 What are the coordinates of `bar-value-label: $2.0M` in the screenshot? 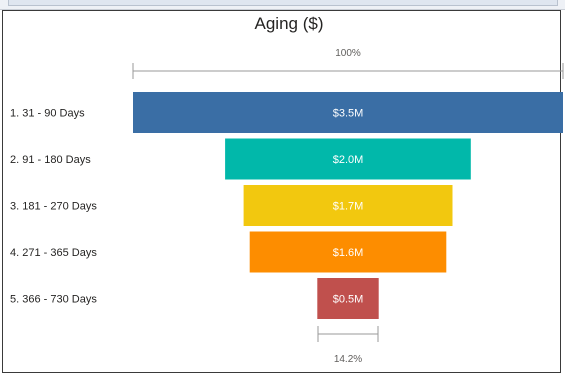 It's located at (348, 160).